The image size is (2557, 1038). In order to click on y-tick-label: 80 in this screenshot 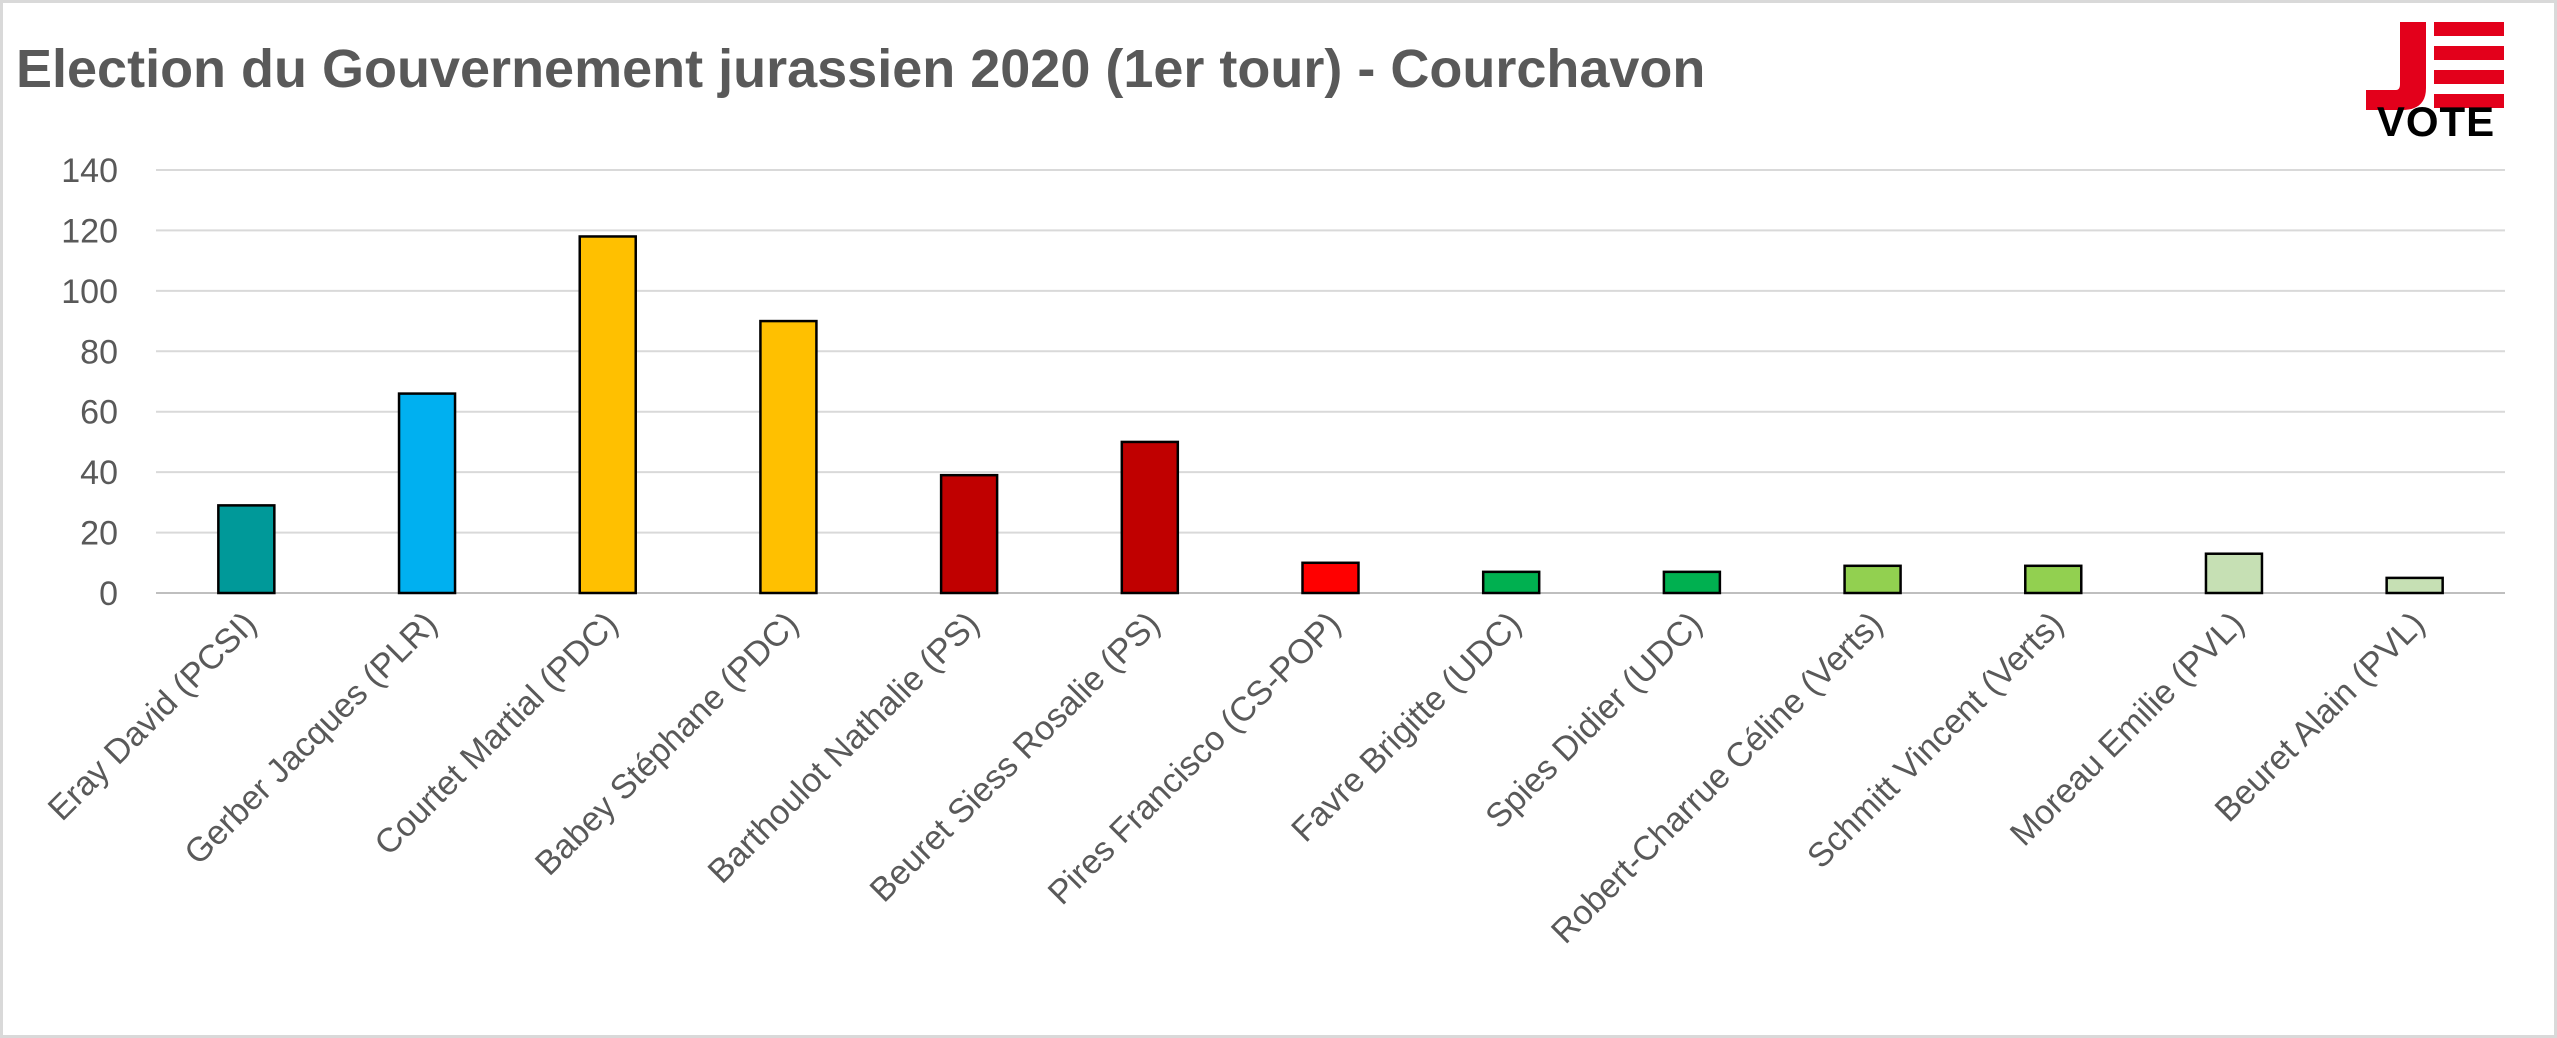, I will do `click(99, 352)`.